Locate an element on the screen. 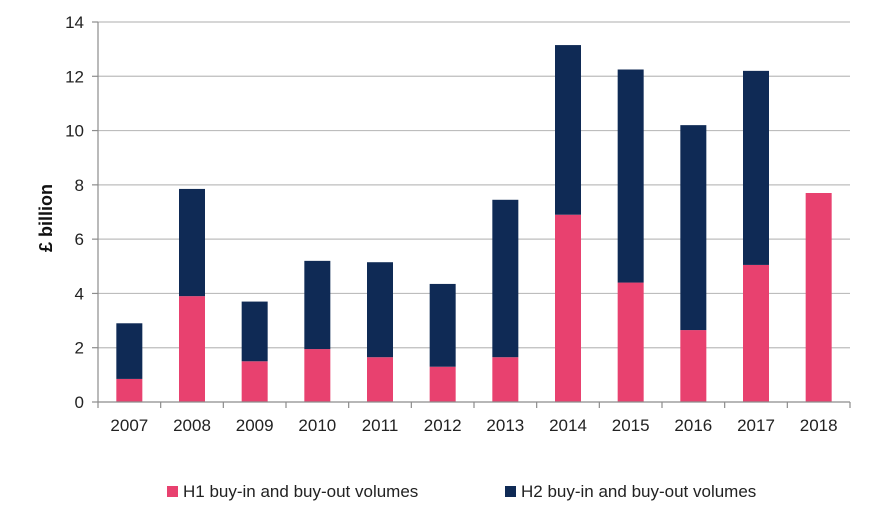 The height and width of the screenshot is (520, 873). x-tick-label: 2018 is located at coordinates (819, 425).